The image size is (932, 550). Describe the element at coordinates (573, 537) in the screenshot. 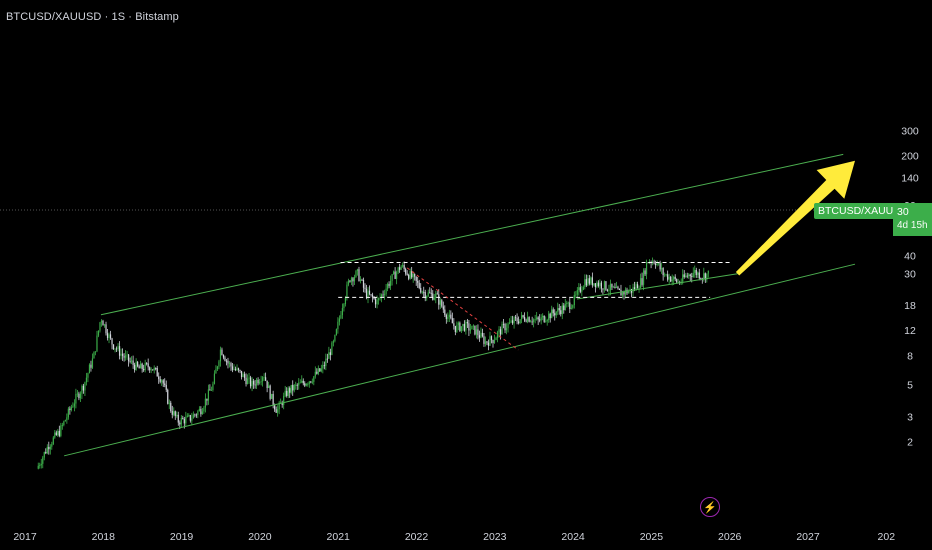

I see `x-tick-label: 2024` at that location.